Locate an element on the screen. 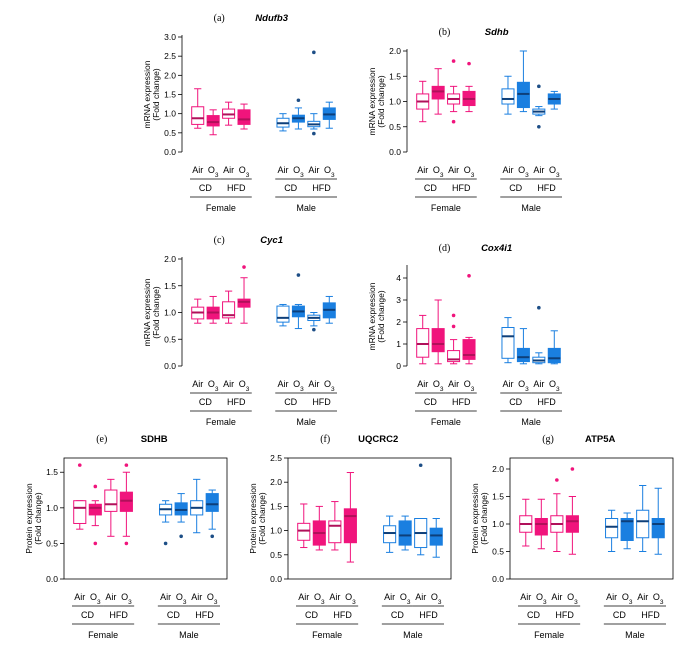 The width and height of the screenshot is (674, 652). panel-title: Ndufb3 is located at coordinates (271, 18).